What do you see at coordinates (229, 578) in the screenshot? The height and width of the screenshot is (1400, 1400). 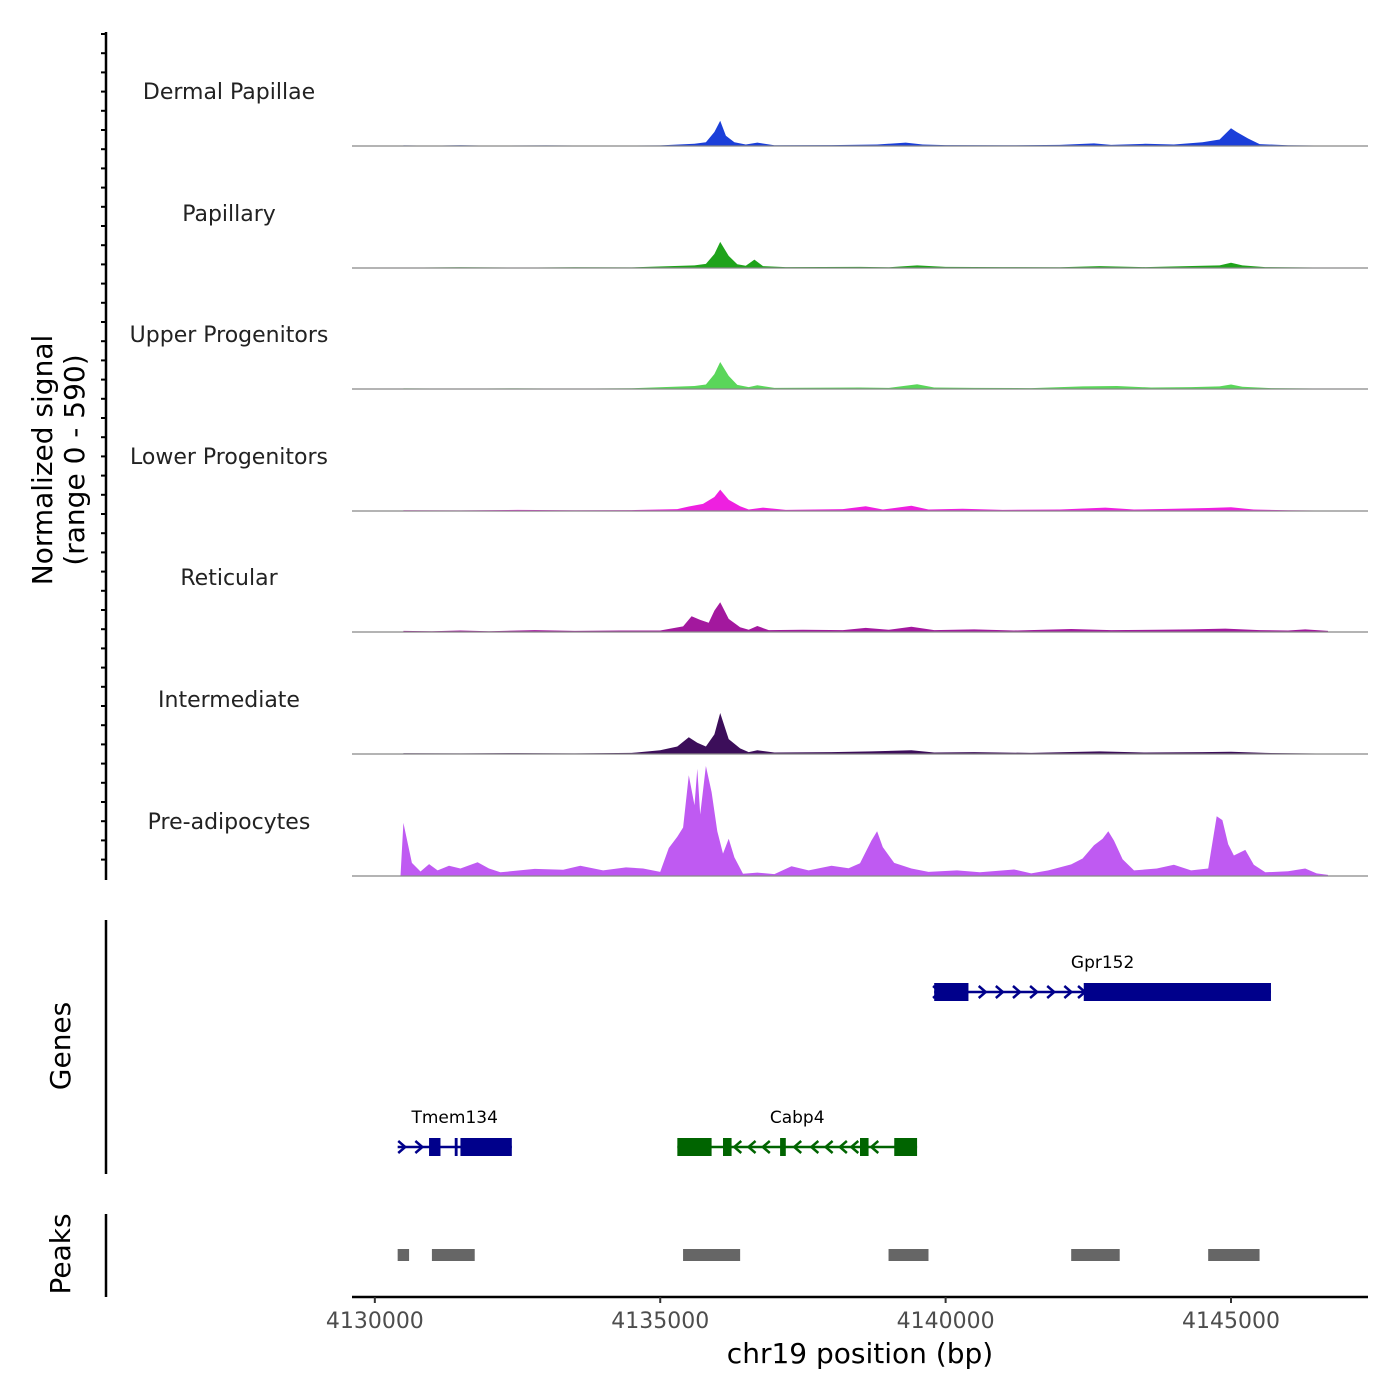 I see `track-label-reticular: Reticular` at bounding box center [229, 578].